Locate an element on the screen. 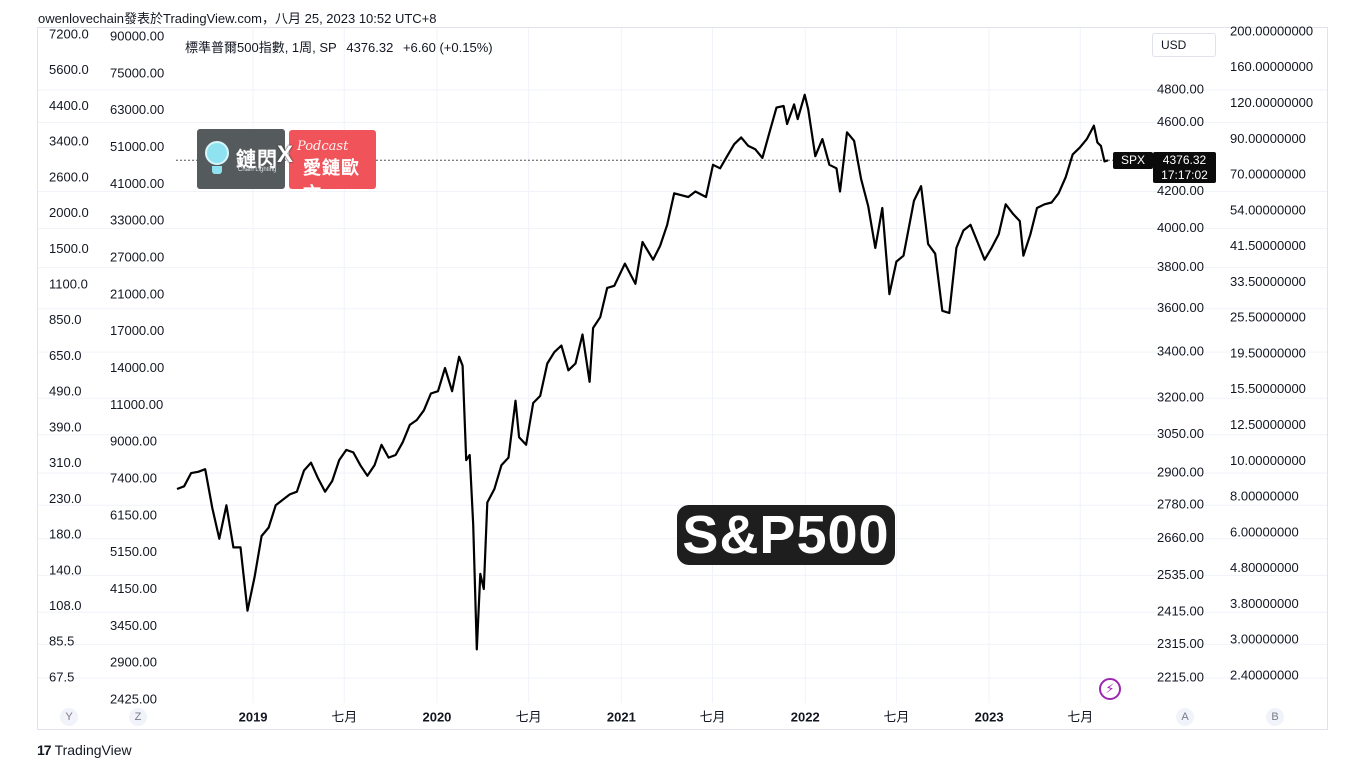 This screenshot has width=1366, height=768. axis-tick: 650.0 is located at coordinates (65, 355).